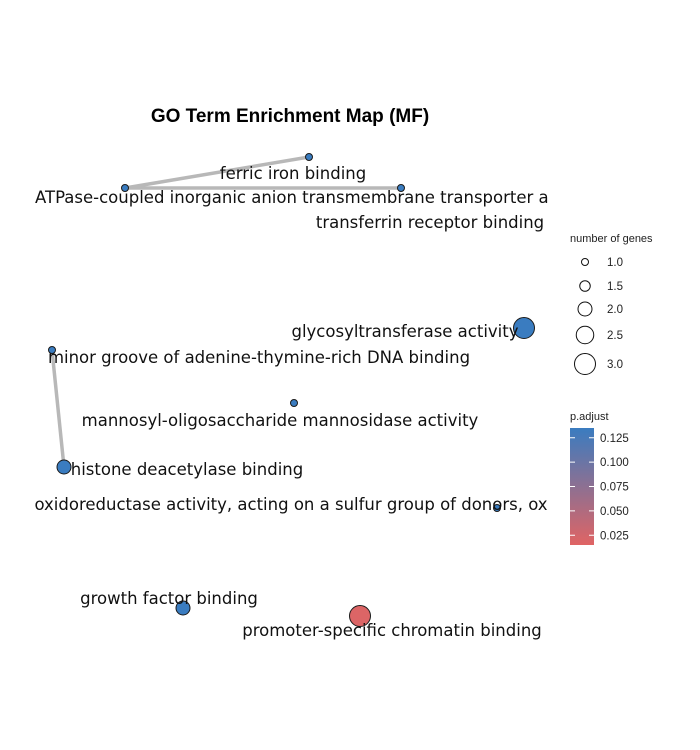  I want to click on color-legend-label-1: 0.100, so click(614, 463).